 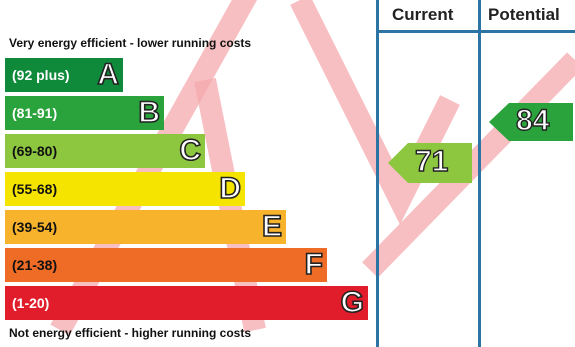 What do you see at coordinates (35, 113) in the screenshot?
I see `band-range: (81-91)` at bounding box center [35, 113].